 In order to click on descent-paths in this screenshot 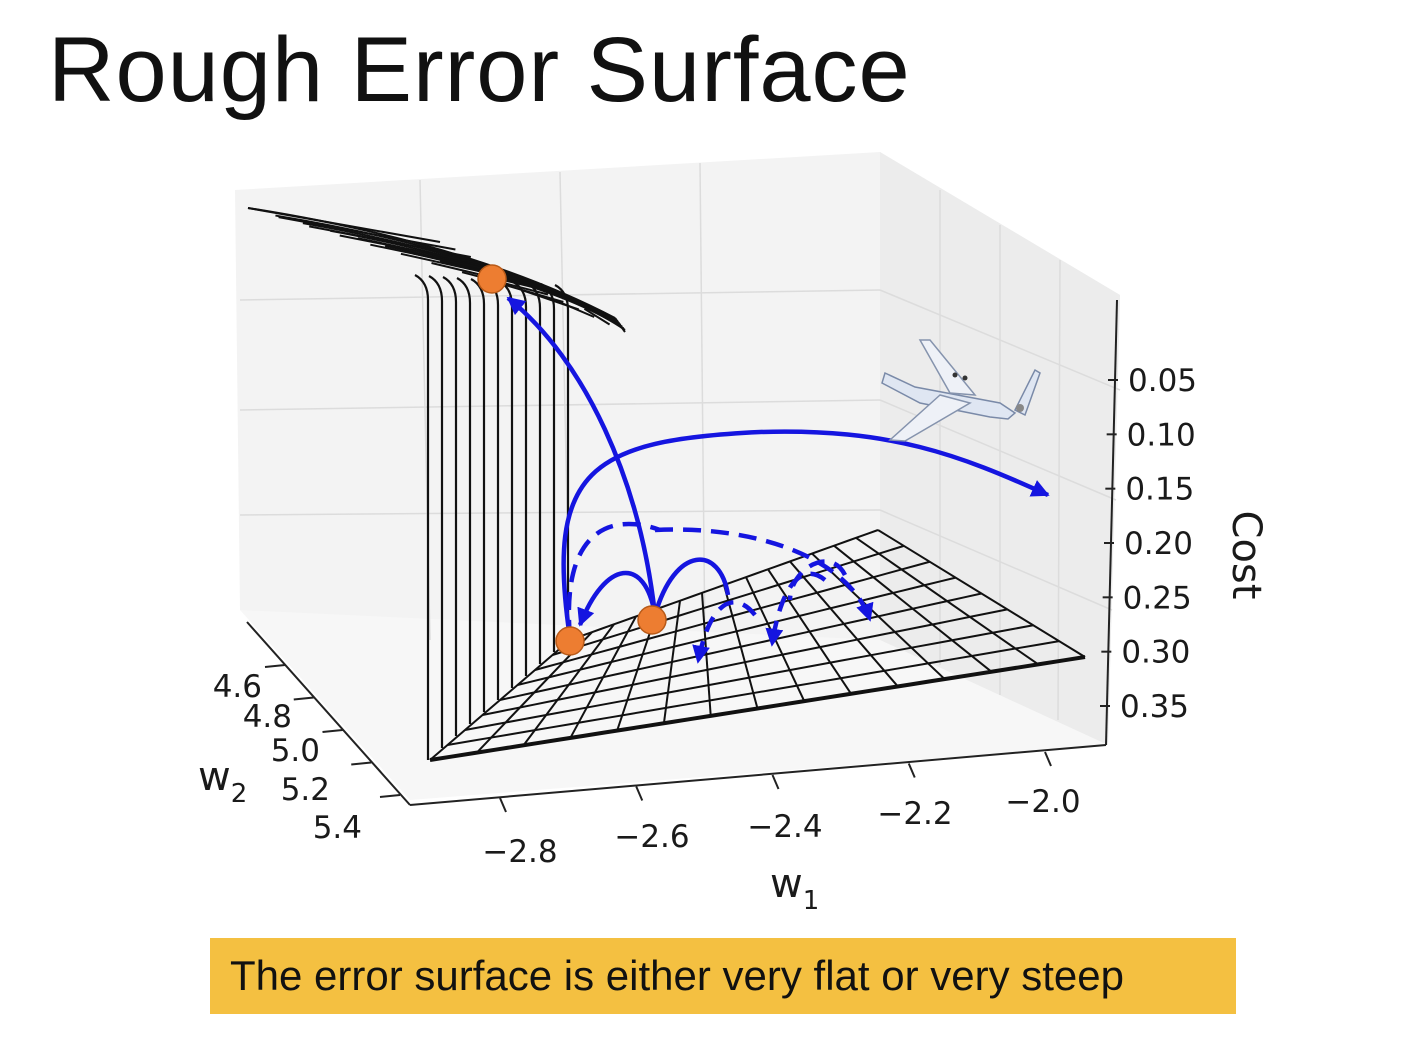, I will do `click(778, 480)`.